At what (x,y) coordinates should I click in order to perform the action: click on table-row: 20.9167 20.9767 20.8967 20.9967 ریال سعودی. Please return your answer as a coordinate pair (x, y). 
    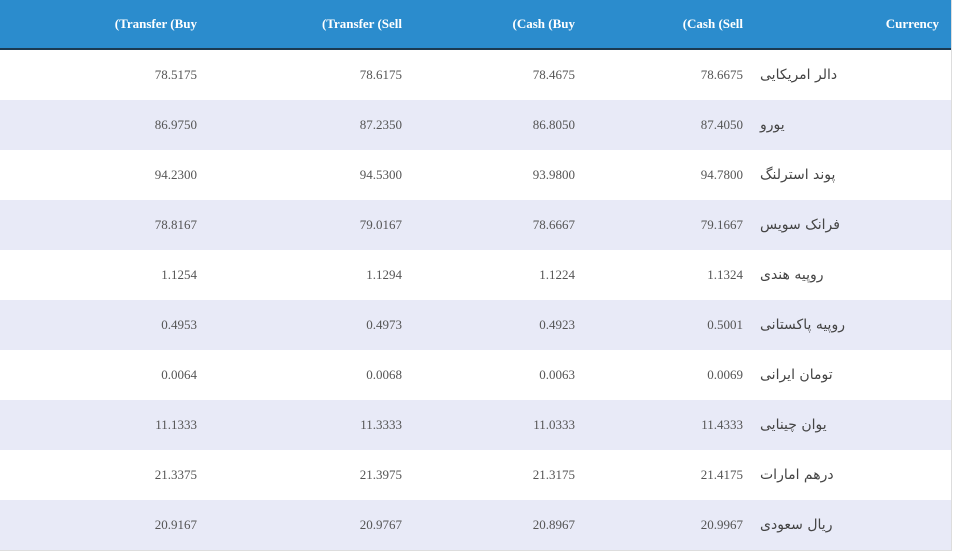
    Looking at the image, I should click on (475, 525).